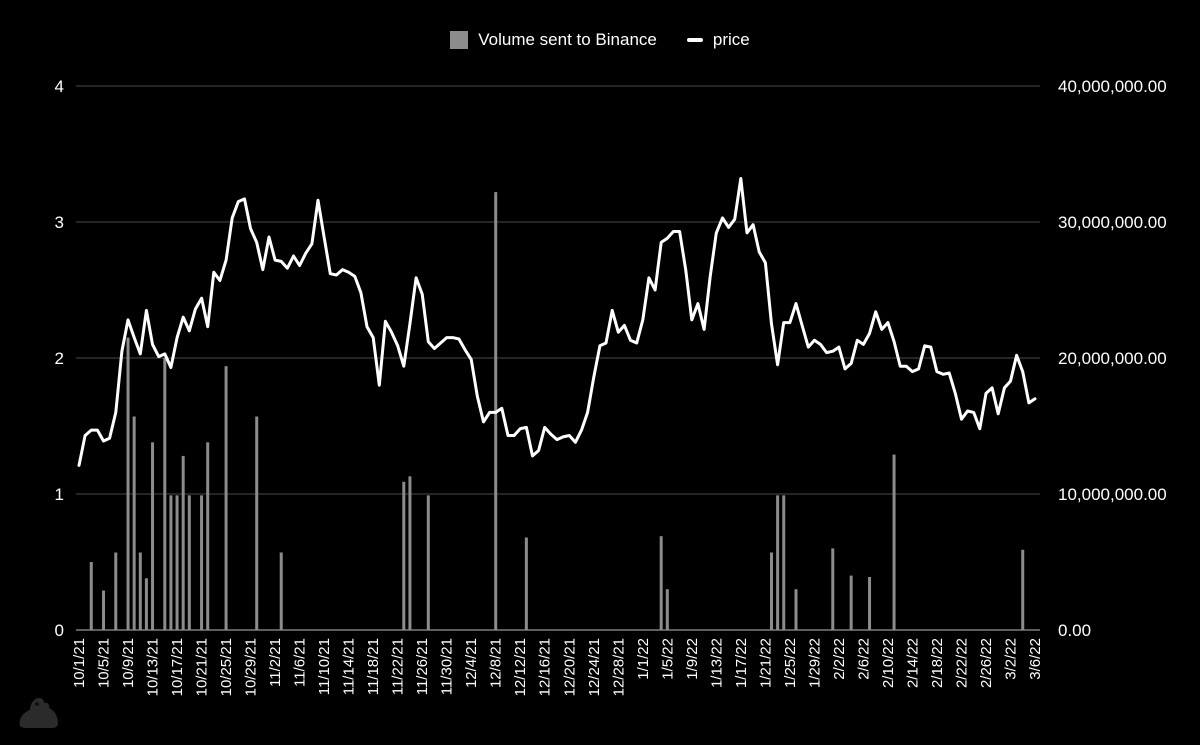 This screenshot has height=745, width=1200. Describe the element at coordinates (79, 663) in the screenshot. I see `x-axis-tick-label: 10/1/21` at that location.